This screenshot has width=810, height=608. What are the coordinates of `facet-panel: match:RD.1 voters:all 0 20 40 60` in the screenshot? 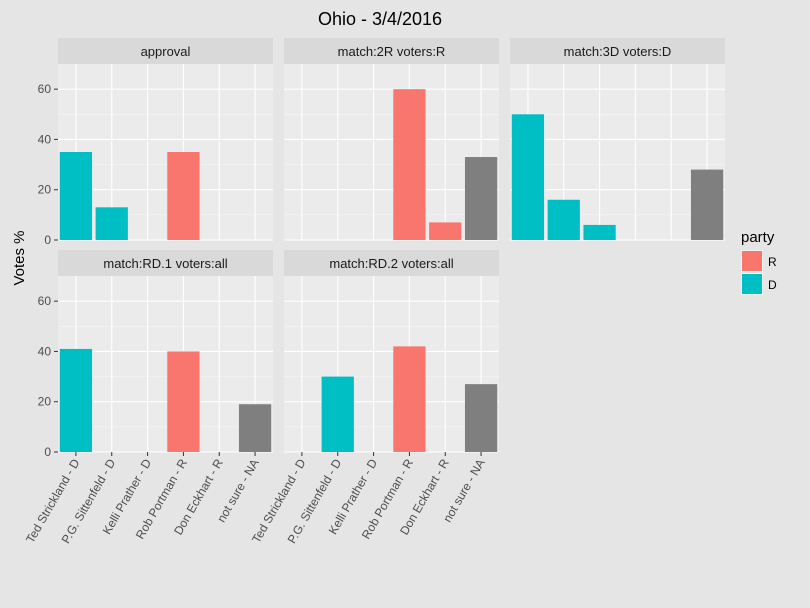 It's located at (155, 354).